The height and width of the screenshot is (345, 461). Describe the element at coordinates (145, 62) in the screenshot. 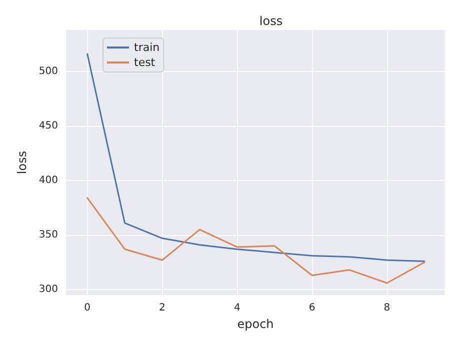

I see `legend-label: test` at that location.